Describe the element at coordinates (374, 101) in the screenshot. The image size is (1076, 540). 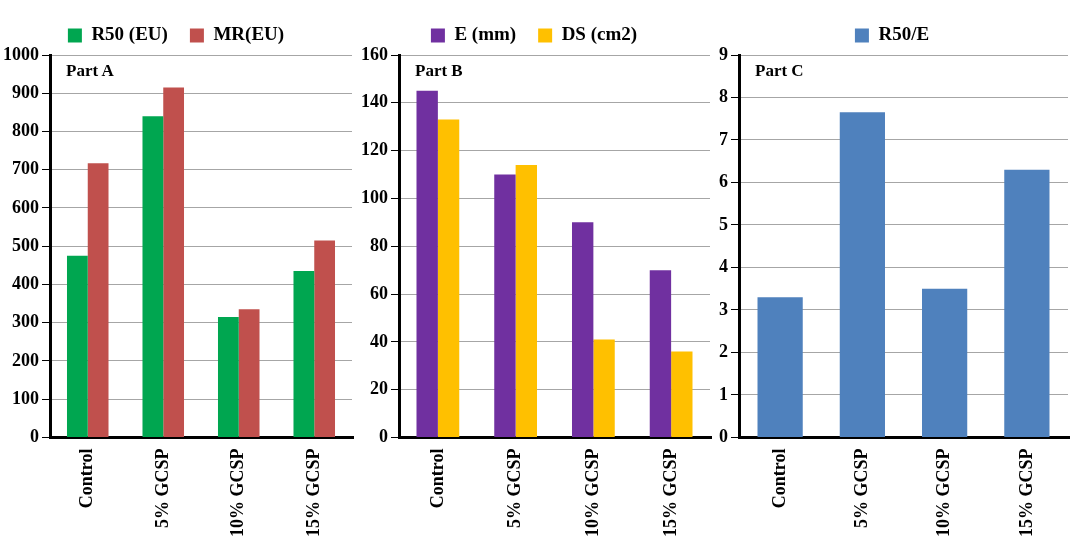
I see `y-tick-label: 140` at that location.